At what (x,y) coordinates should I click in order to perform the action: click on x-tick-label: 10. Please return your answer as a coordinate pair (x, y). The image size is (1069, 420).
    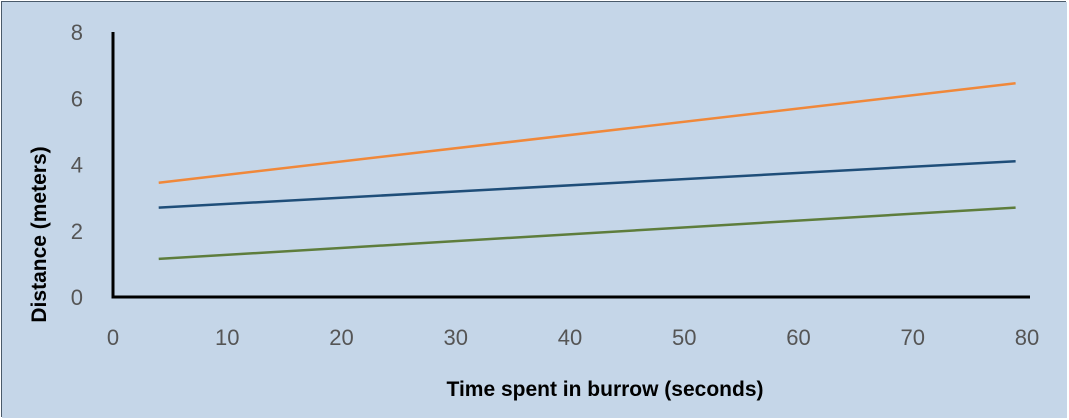
    Looking at the image, I should click on (227, 337).